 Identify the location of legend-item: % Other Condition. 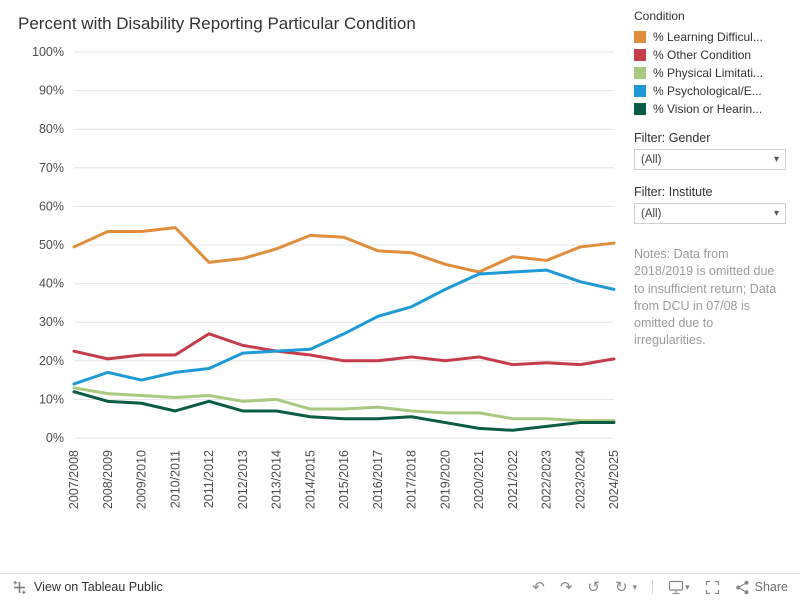
(713, 55).